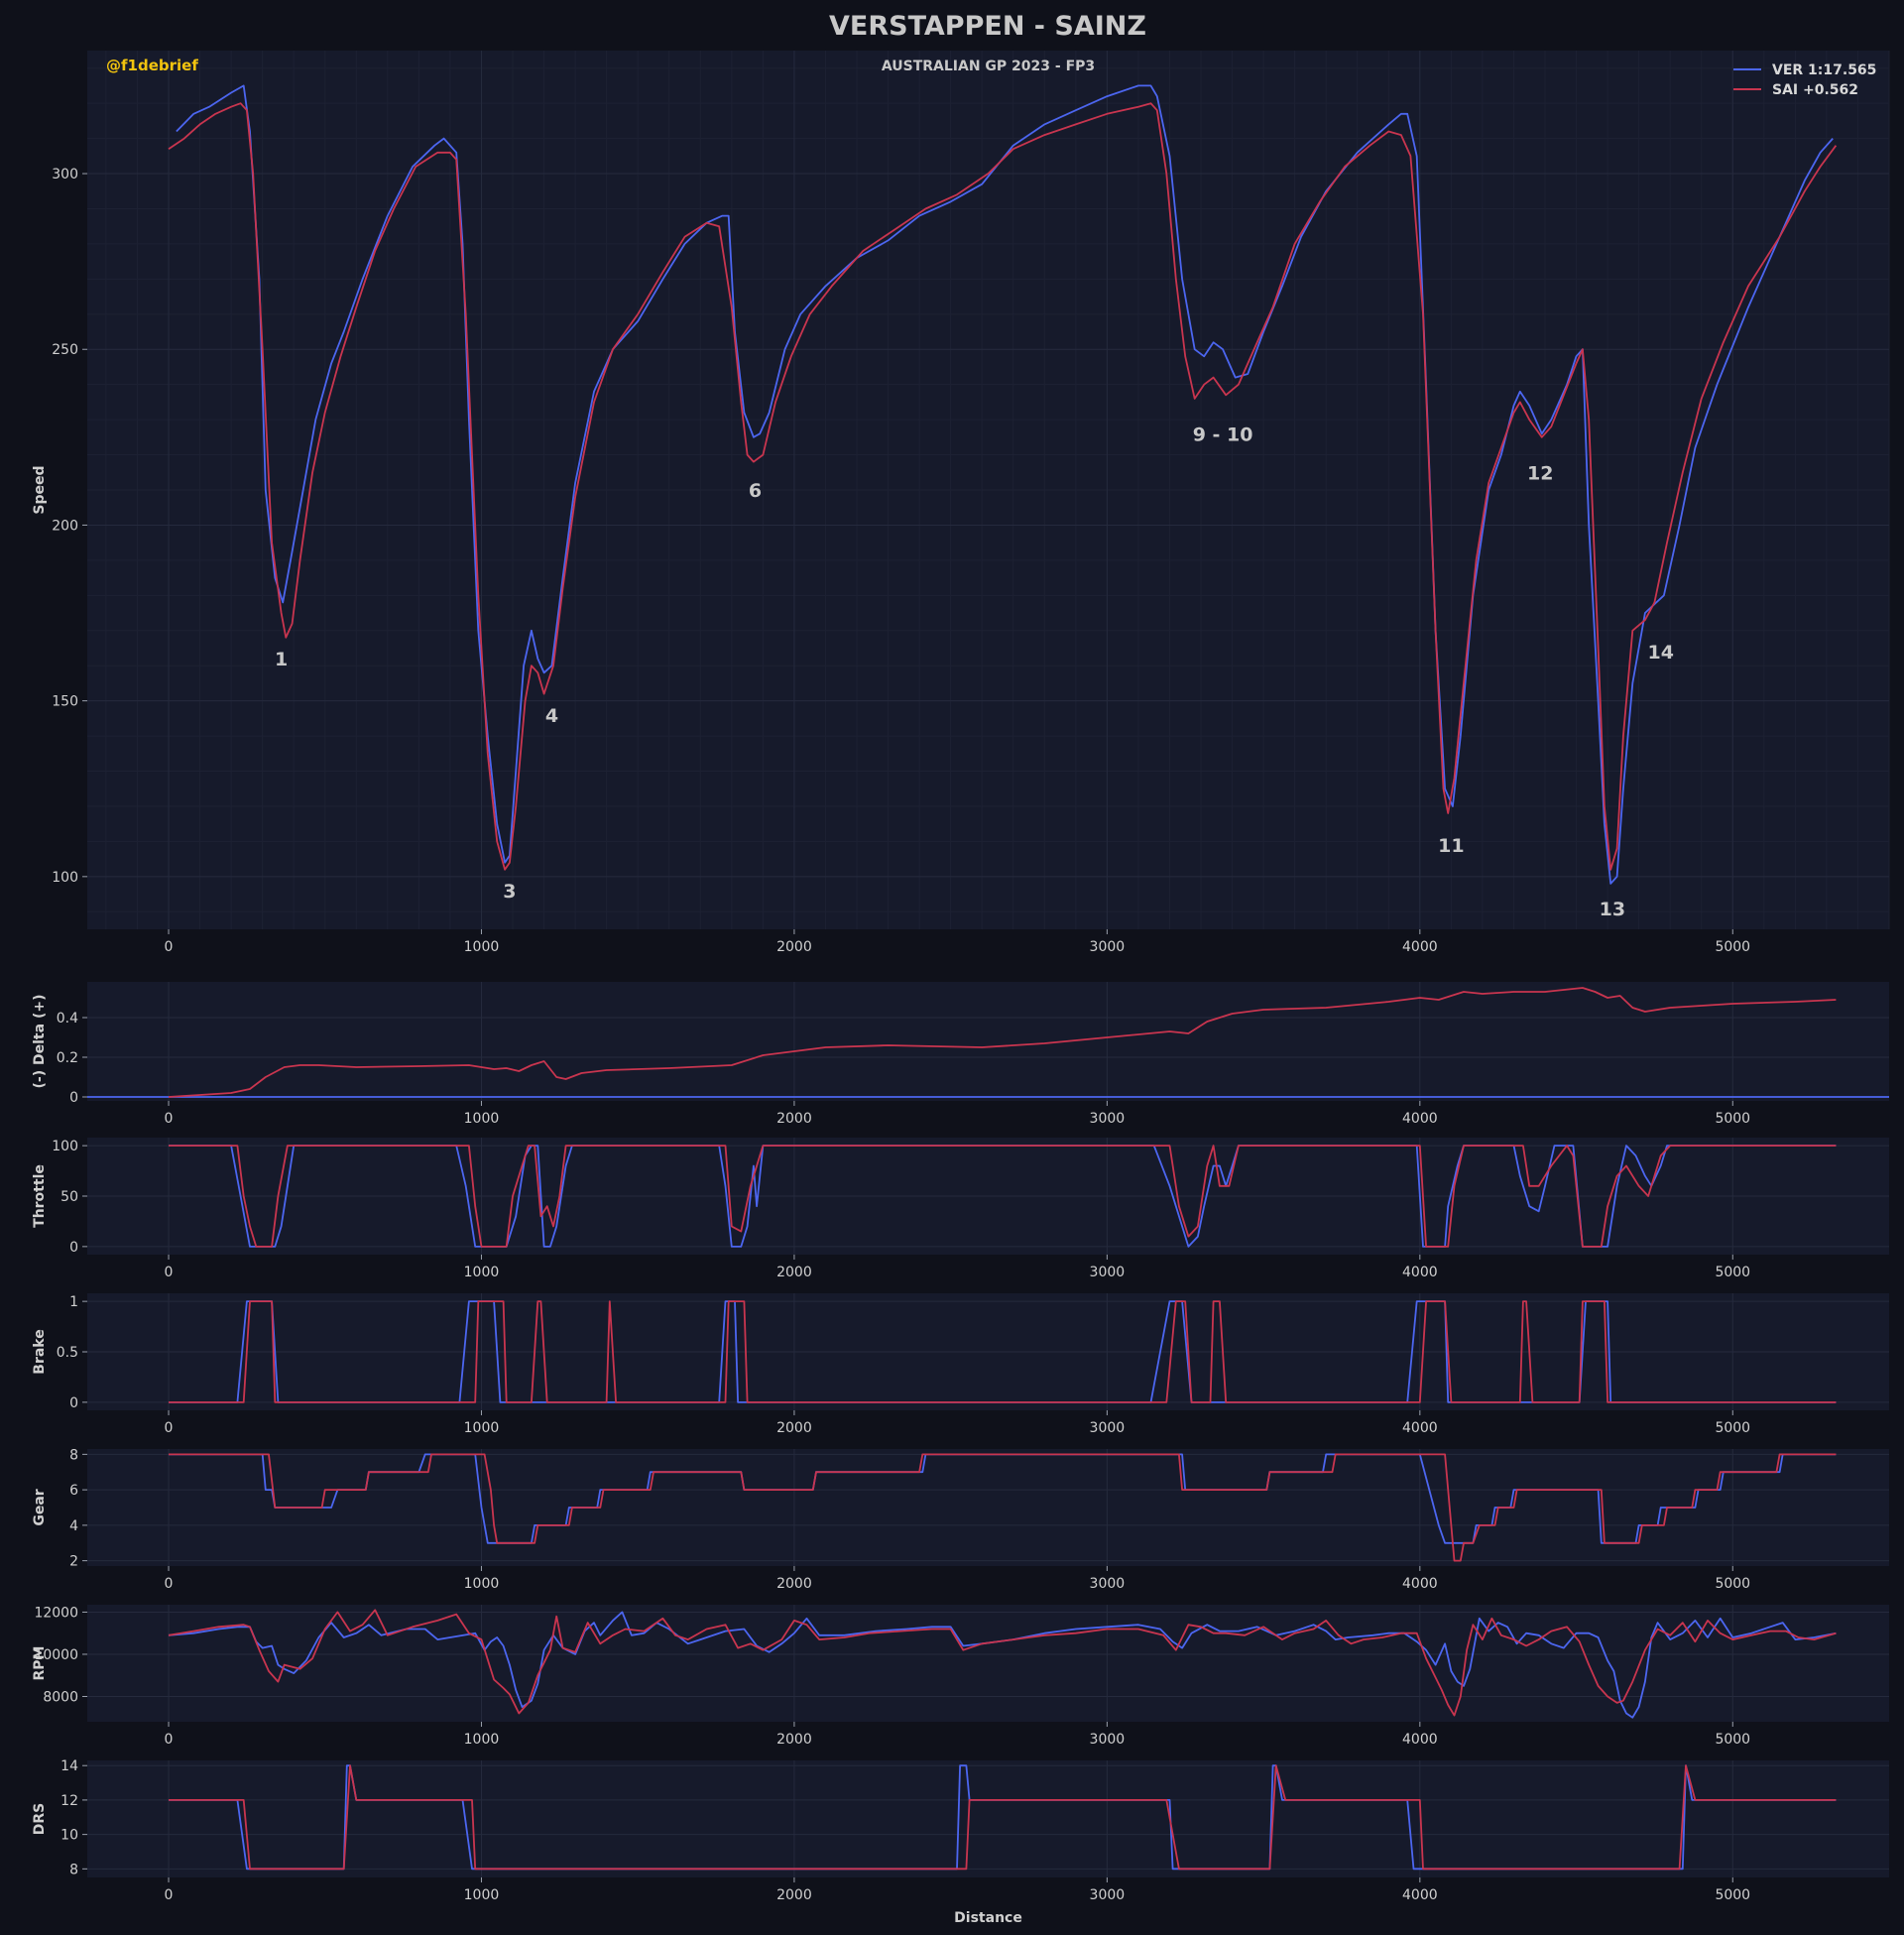 The height and width of the screenshot is (1935, 1904). I want to click on drs-plot-area, so click(988, 1818).